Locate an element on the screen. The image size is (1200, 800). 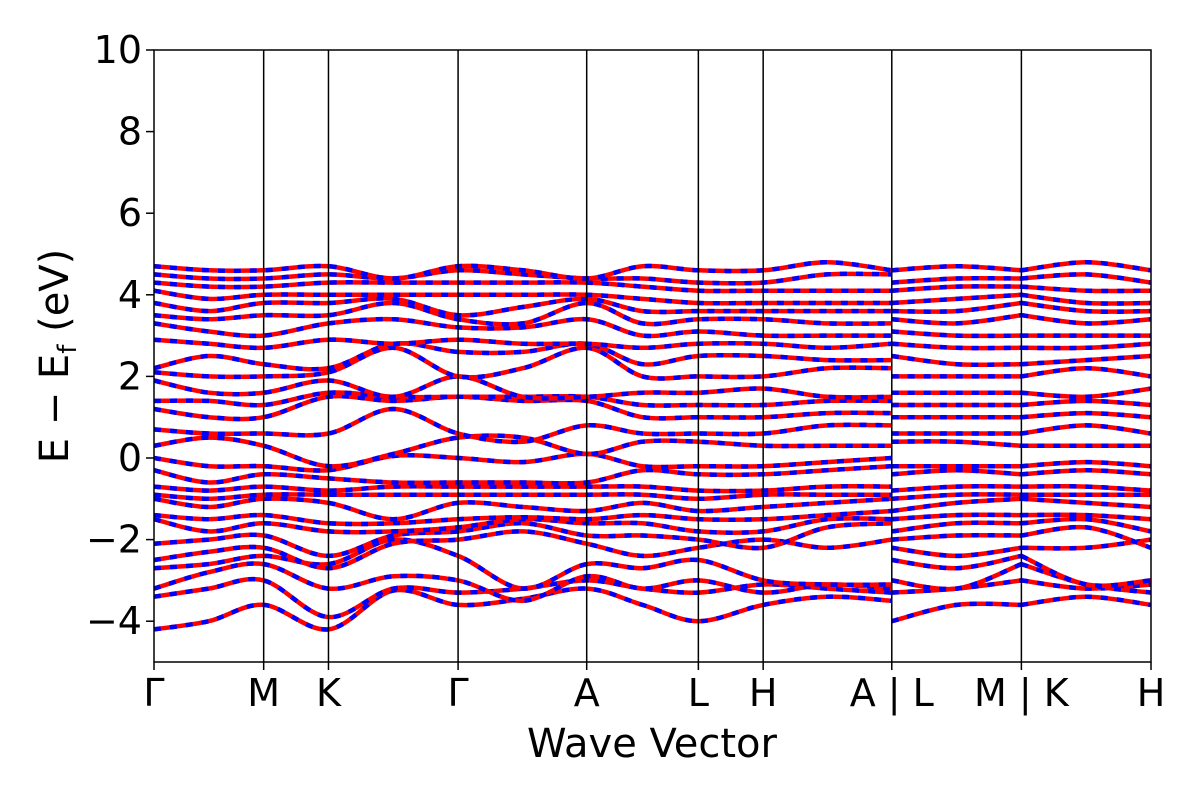
band-13-LM-spin-down is located at coordinates (956, 444).